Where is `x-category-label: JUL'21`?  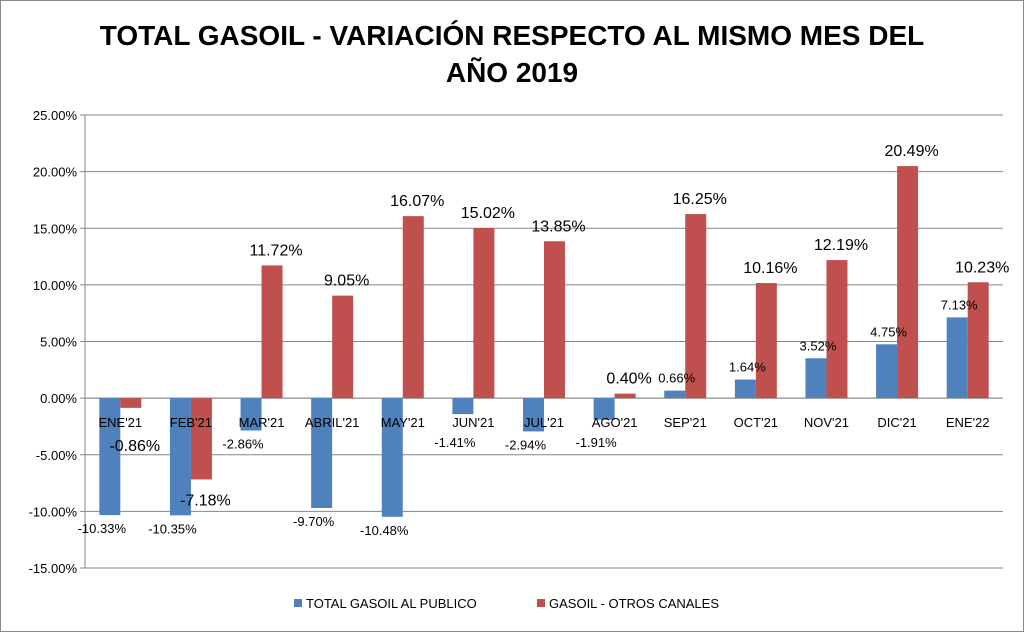 x-category-label: JUL'21 is located at coordinates (544, 422).